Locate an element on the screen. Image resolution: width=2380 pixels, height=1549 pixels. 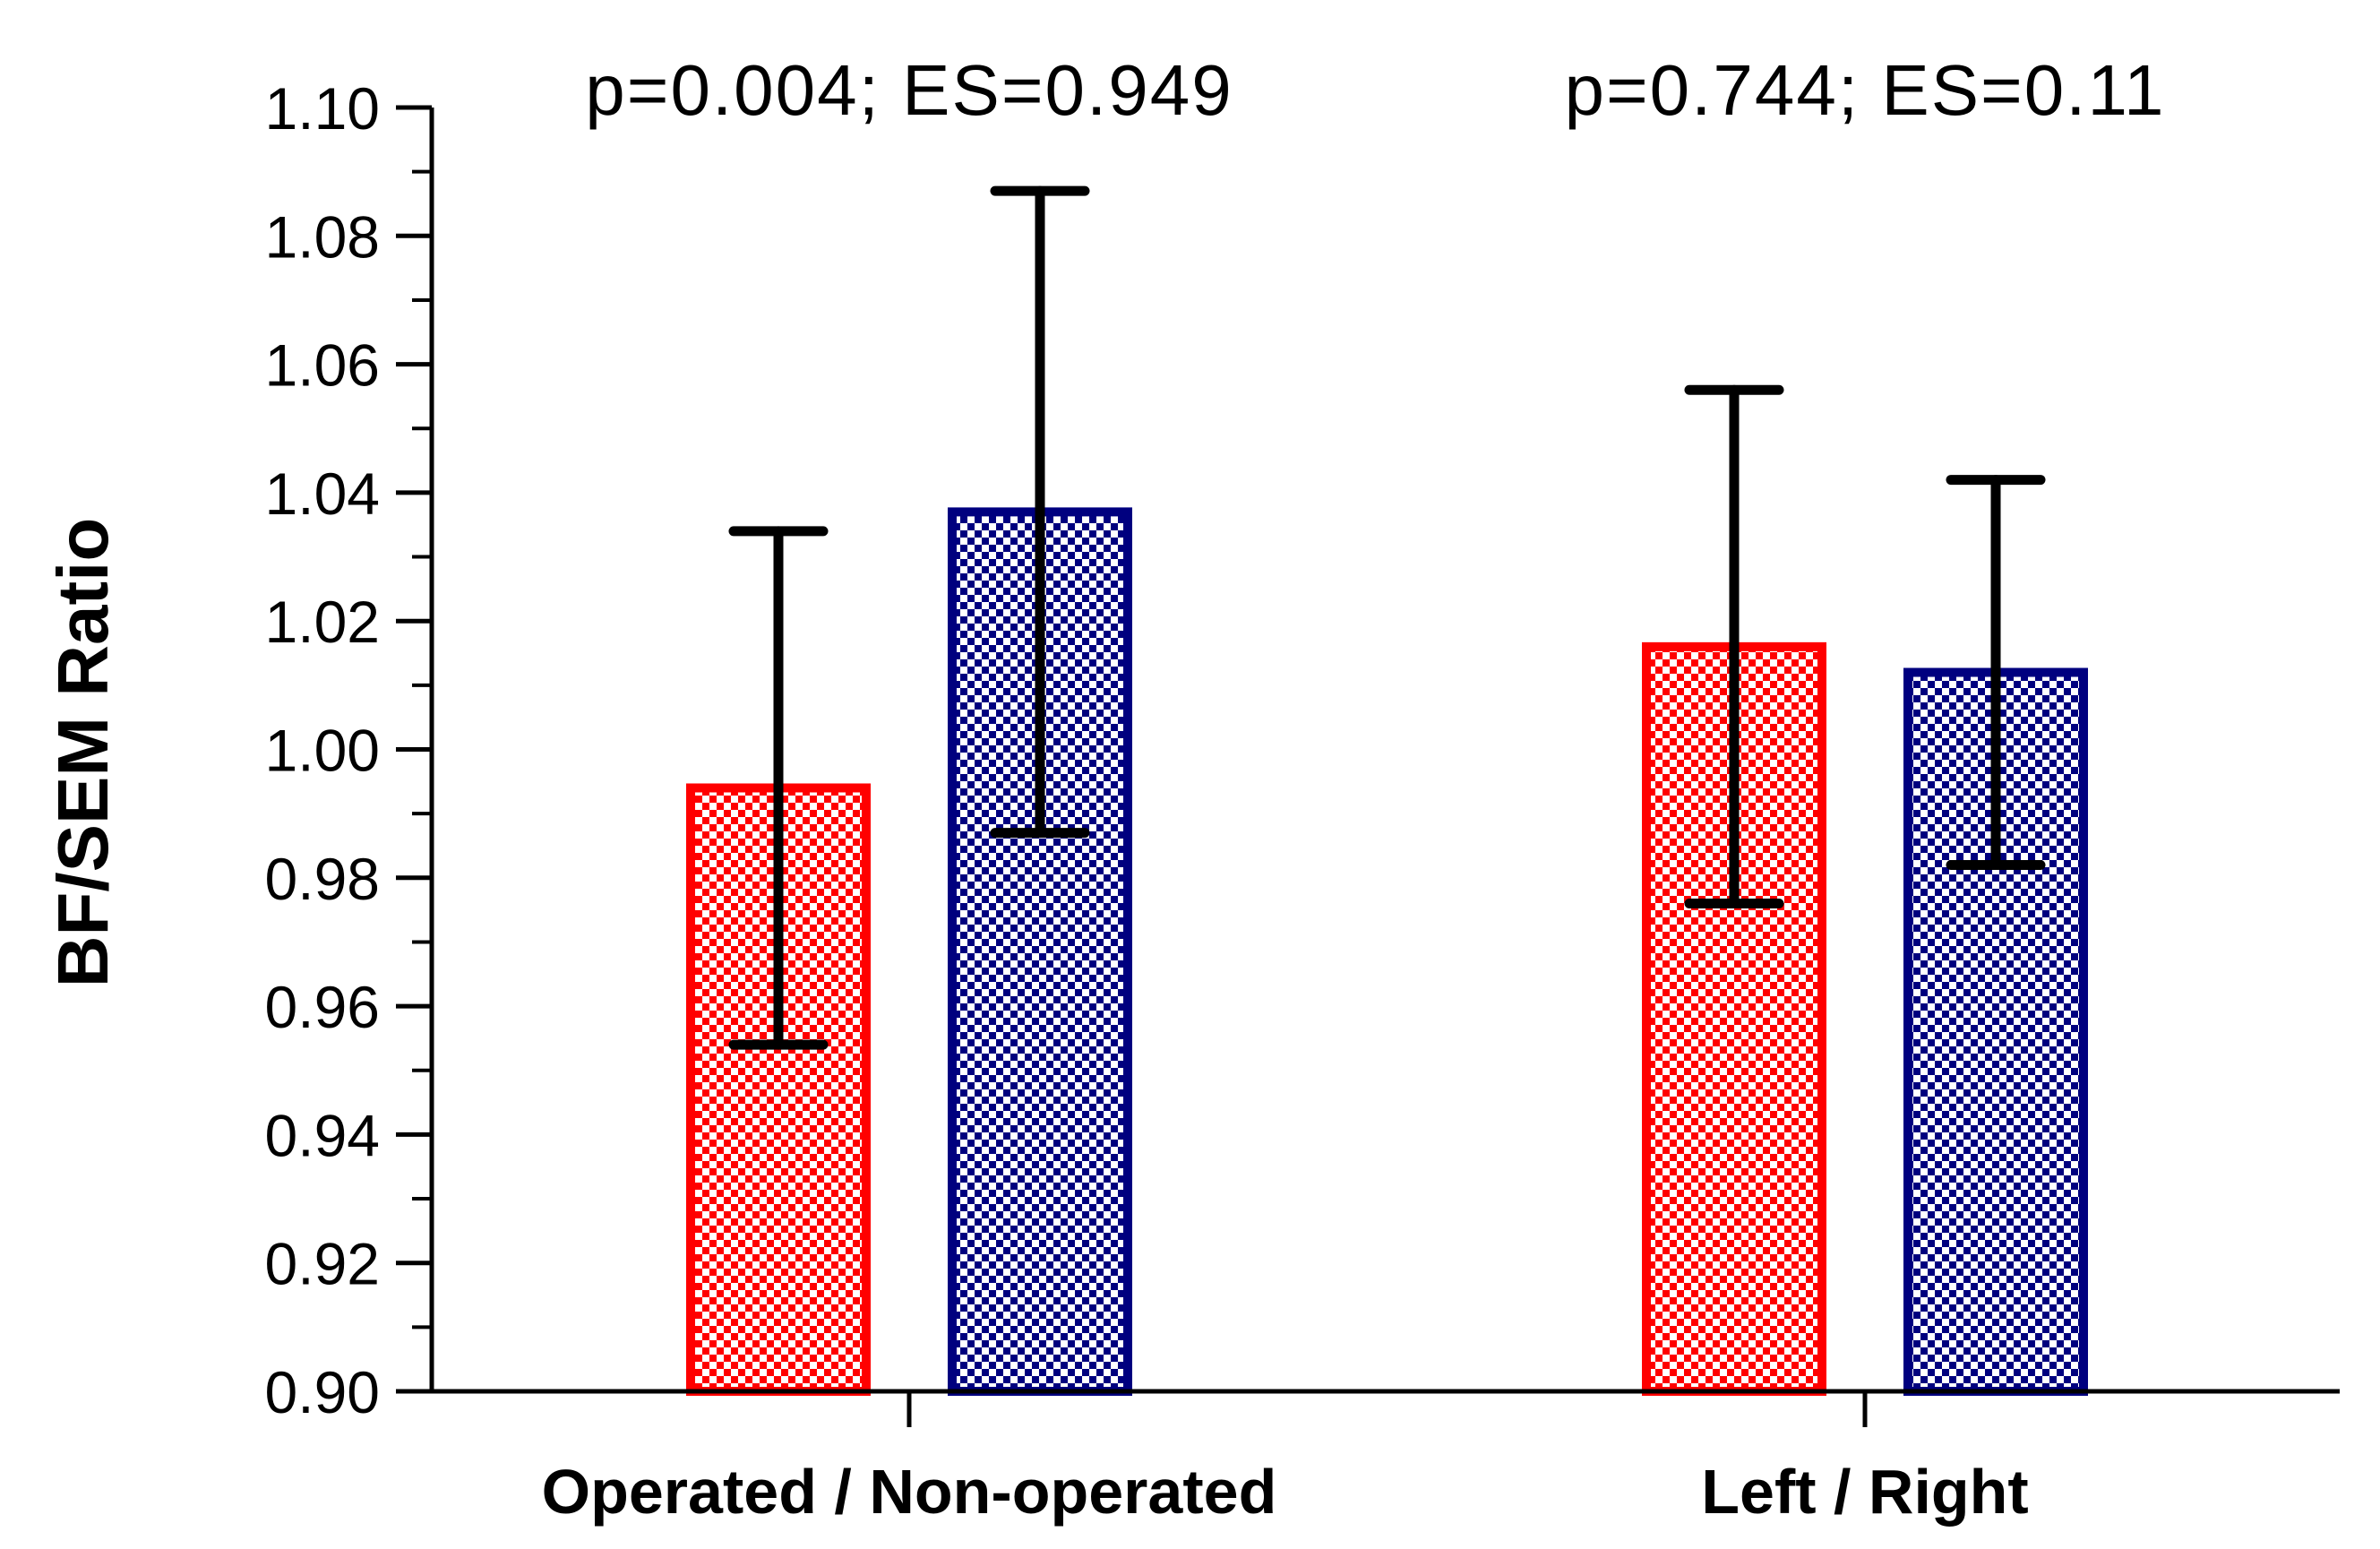
y-tick-label: 0.96 is located at coordinates (322, 1007).